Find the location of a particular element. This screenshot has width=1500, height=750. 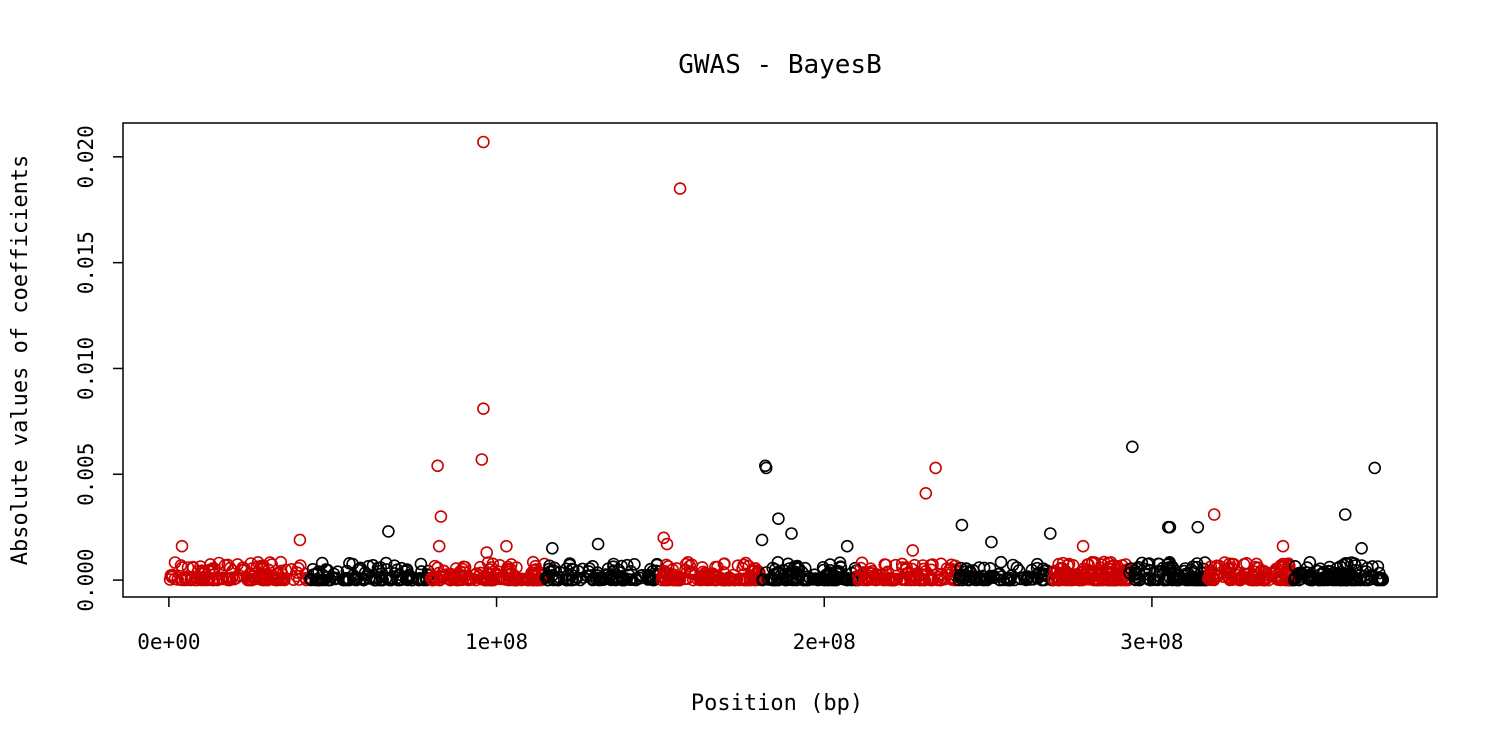

chart-title: GWAS - BayesB is located at coordinates (780, 65).